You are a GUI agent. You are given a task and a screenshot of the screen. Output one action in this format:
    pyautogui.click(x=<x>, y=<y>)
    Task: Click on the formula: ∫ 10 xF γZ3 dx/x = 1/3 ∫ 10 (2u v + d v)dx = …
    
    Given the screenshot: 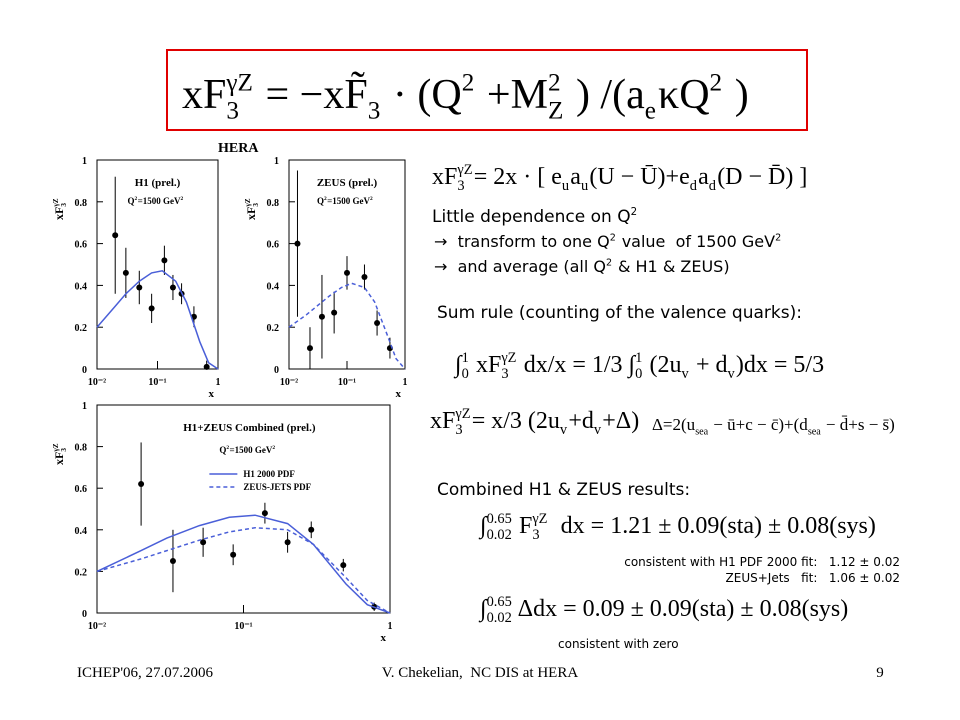 What is the action you would take?
    pyautogui.click(x=638, y=366)
    